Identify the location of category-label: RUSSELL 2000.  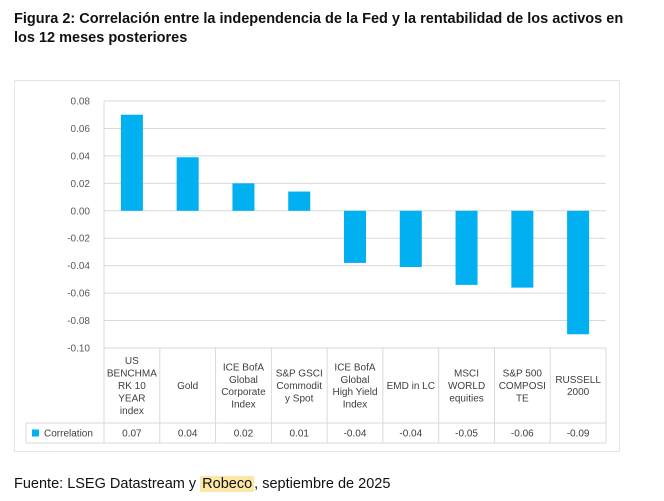
(578, 386).